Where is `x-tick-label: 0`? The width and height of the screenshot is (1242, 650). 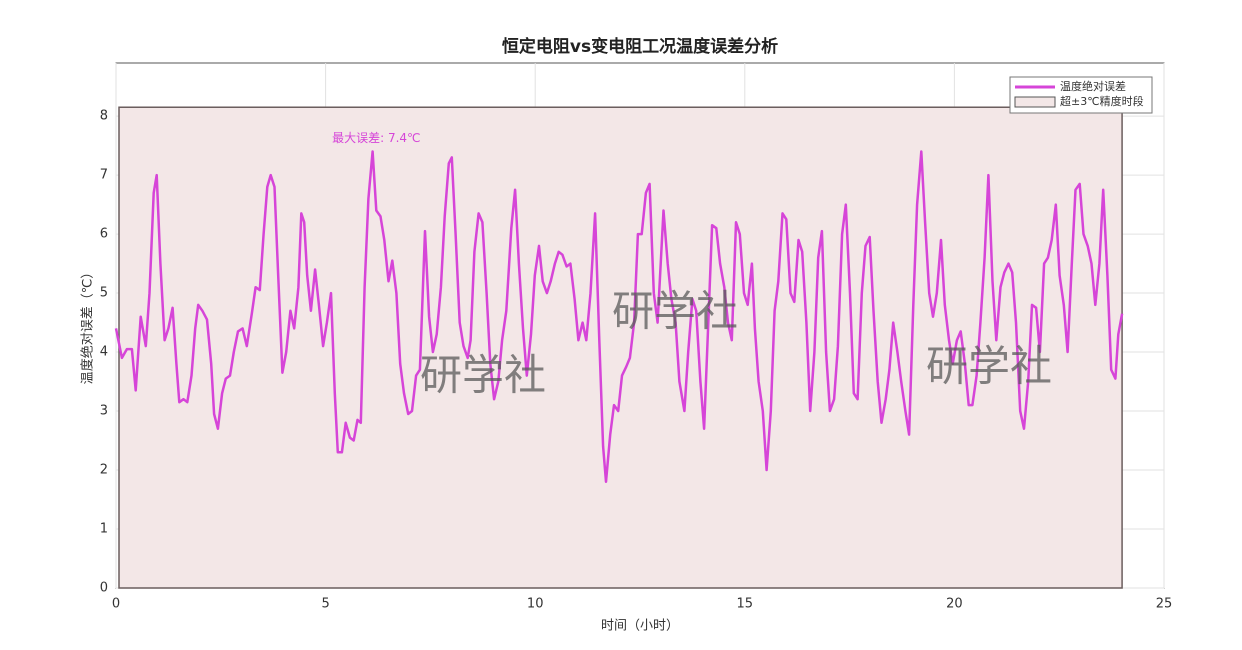 x-tick-label: 0 is located at coordinates (116, 604).